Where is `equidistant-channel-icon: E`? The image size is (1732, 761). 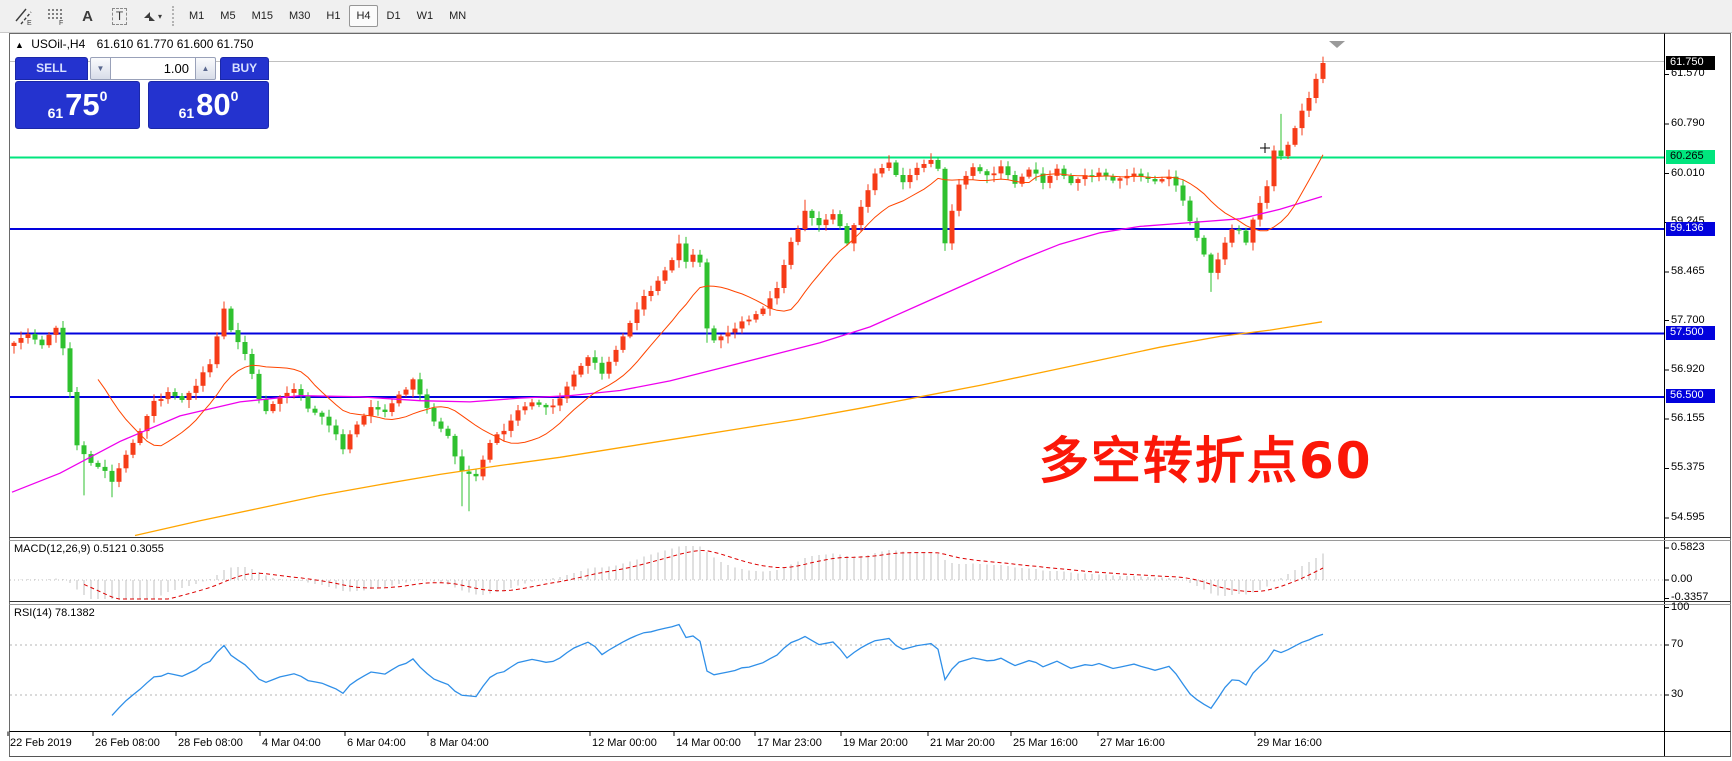
equidistant-channel-icon: E is located at coordinates (23, 16).